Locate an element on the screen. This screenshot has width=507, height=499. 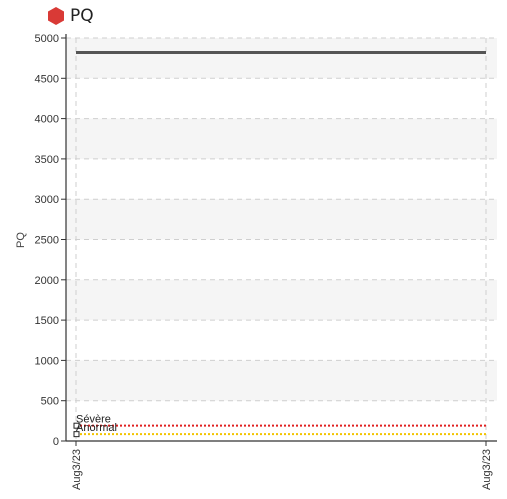
y-tick-label: 1000 is located at coordinates (47, 361).